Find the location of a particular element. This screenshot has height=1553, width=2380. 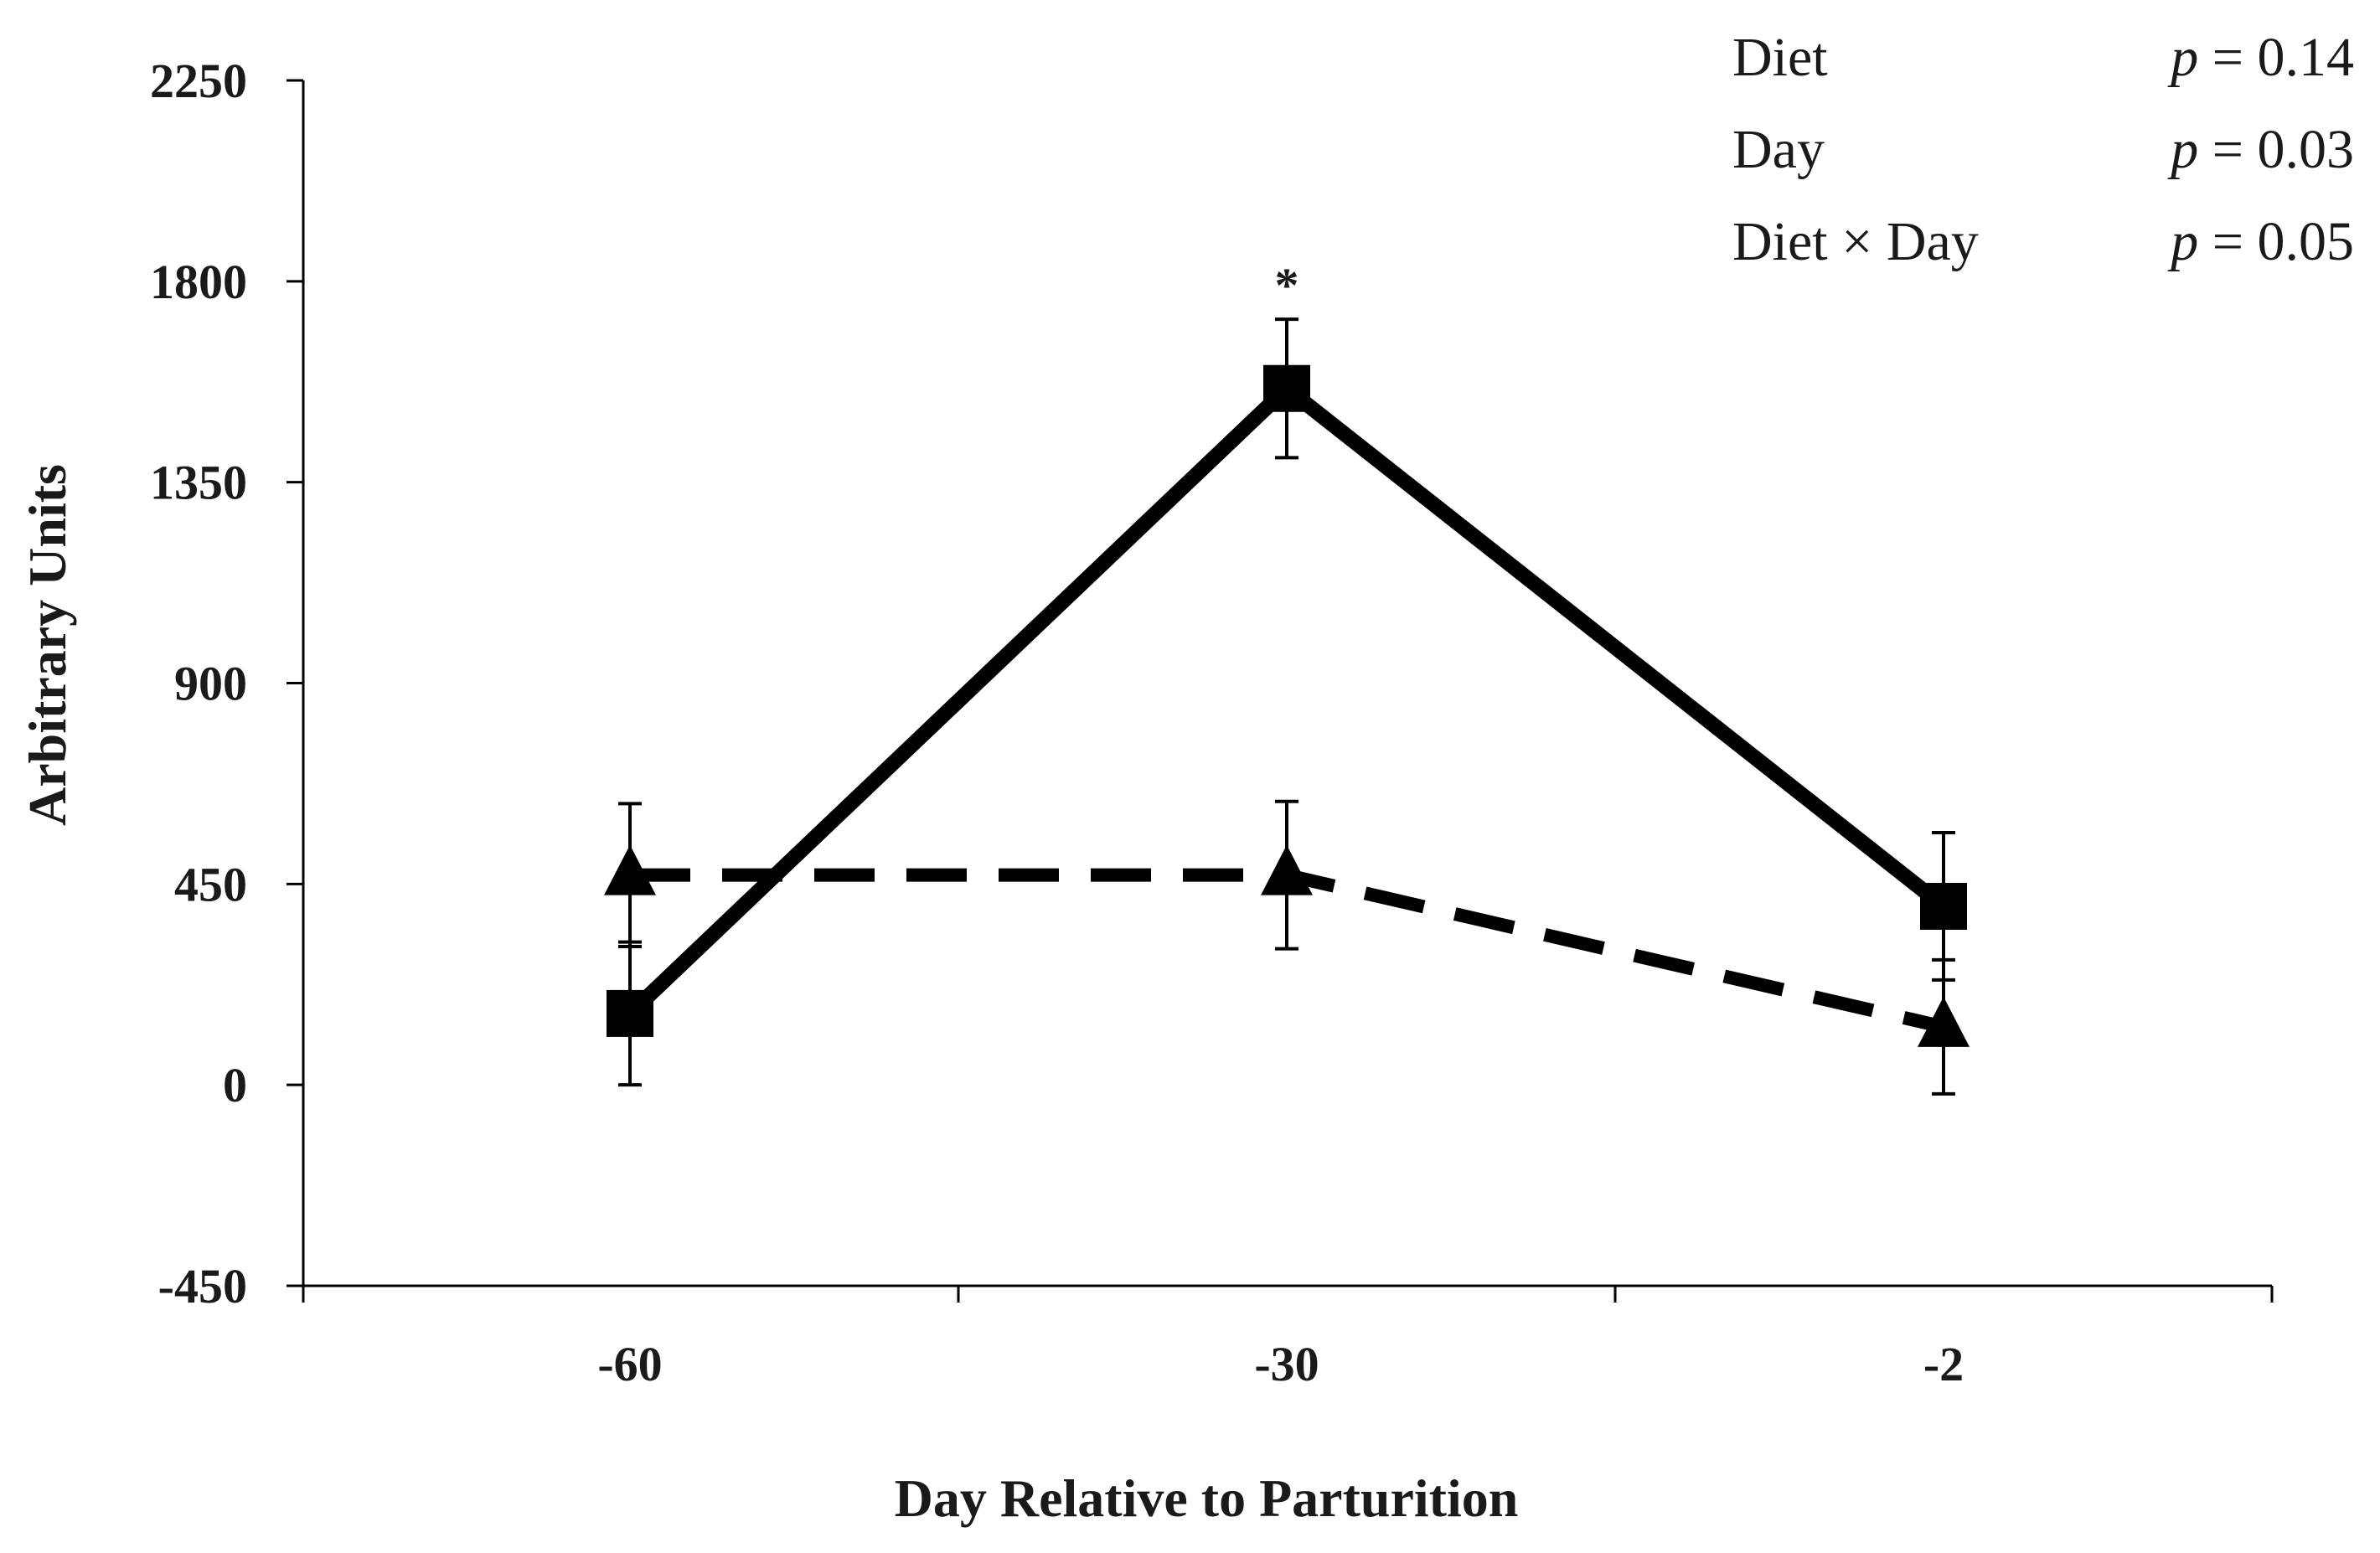

stat-p-value: p = 0.14 is located at coordinates (2260, 58).